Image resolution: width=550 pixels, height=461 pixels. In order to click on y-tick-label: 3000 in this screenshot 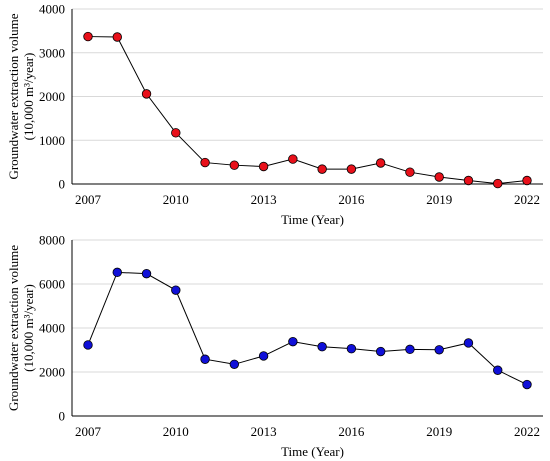, I will do `click(52, 52)`.